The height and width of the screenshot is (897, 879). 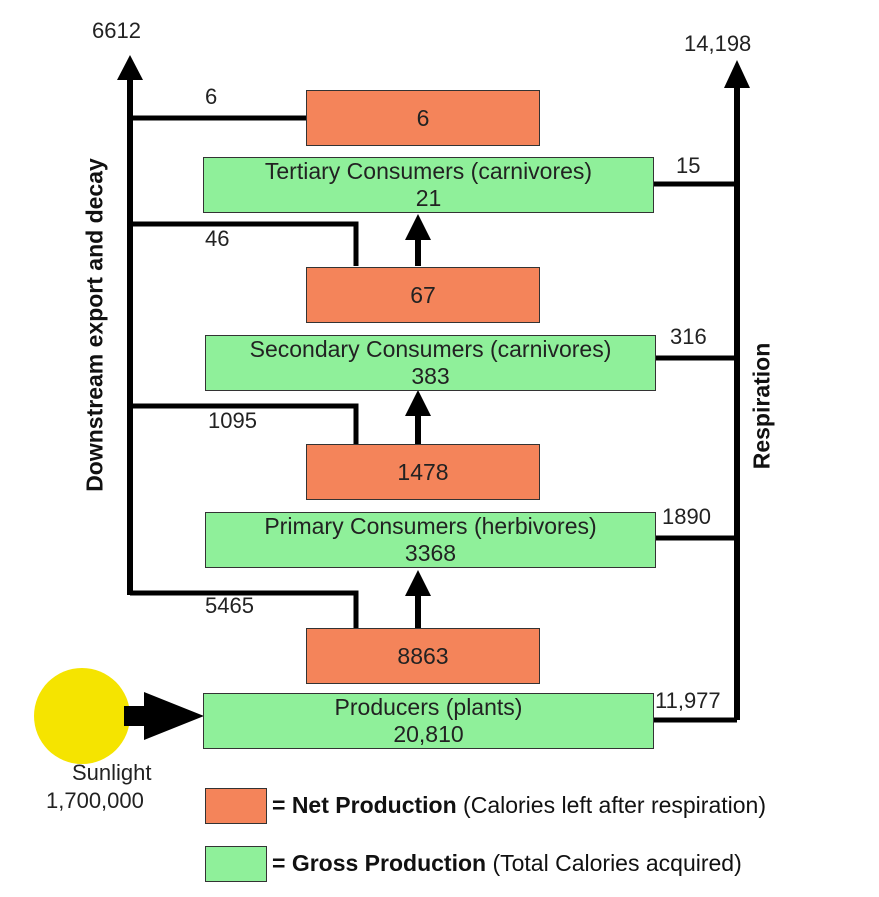 I want to click on net-box-primary: 1478, so click(x=423, y=472).